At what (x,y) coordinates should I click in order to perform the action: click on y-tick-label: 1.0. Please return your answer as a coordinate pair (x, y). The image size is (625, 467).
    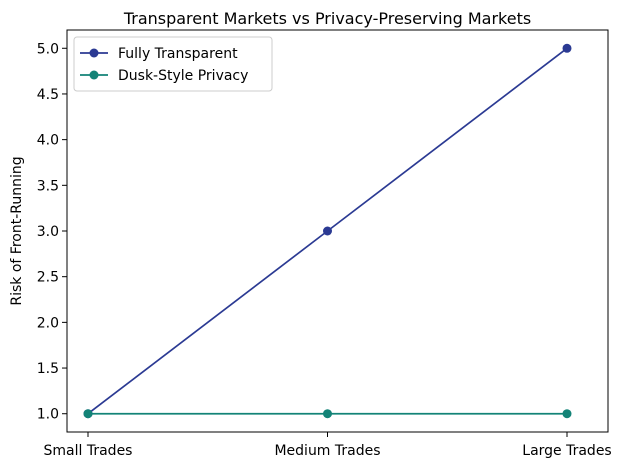
    Looking at the image, I should click on (48, 415).